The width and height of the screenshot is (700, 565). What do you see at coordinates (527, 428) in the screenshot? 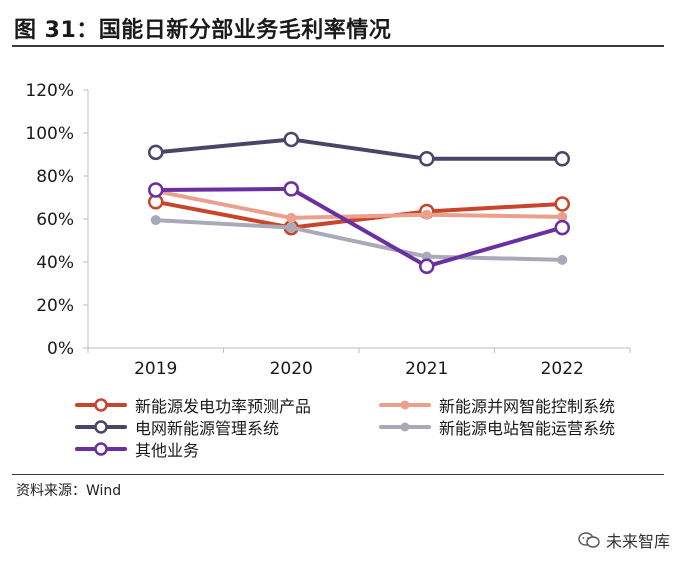
I see `legend-label: 新能源电站智能运营系统` at bounding box center [527, 428].